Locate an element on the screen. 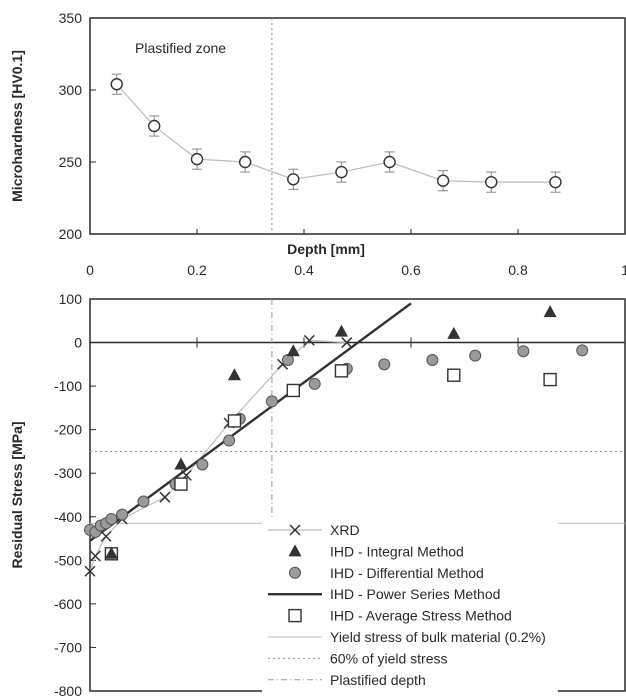  bottom-y-tick-label: -400 is located at coordinates (68, 517).